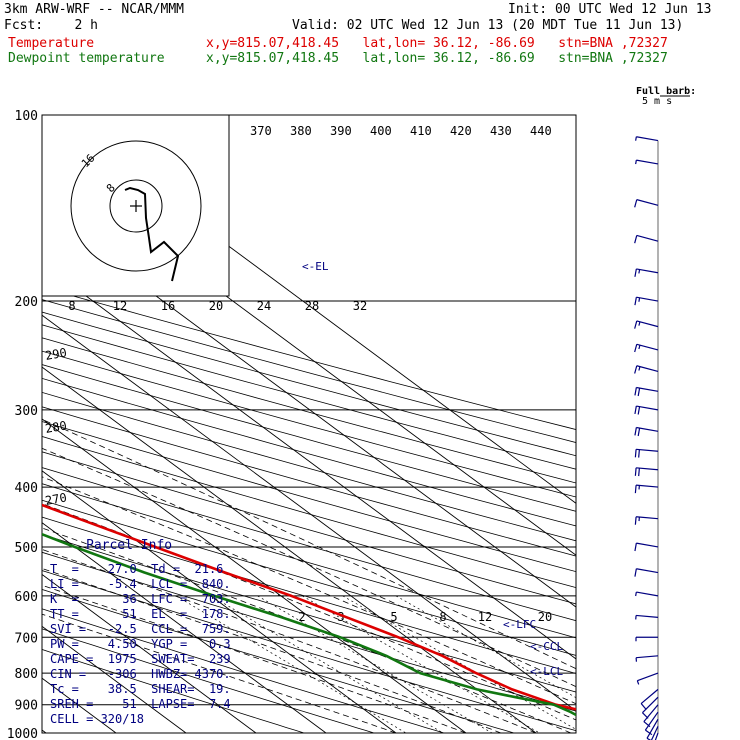 This screenshot has width=740, height=740. Describe the element at coordinates (360, 306) in the screenshot. I see `wind-axis-tick: 32` at that location.